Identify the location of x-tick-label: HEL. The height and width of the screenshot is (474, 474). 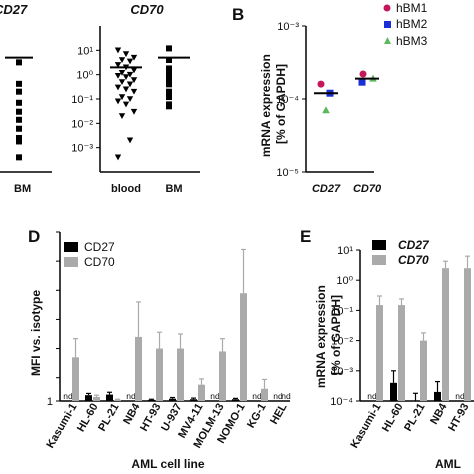
(279, 413).